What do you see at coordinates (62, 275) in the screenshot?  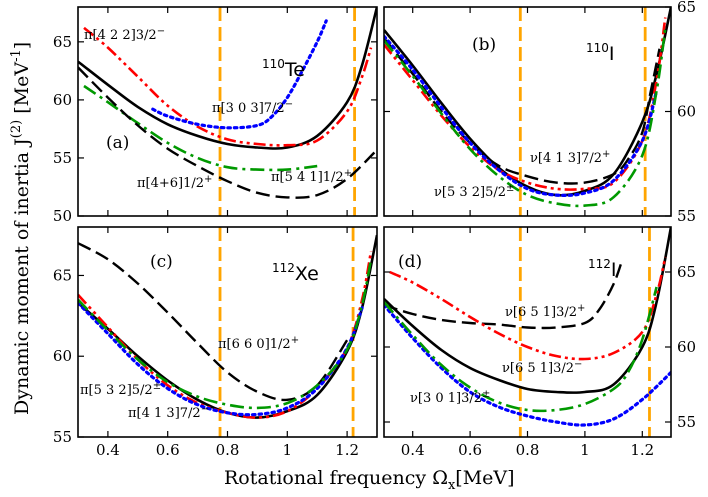 I see `y-tick-label-c-2: 65` at bounding box center [62, 275].